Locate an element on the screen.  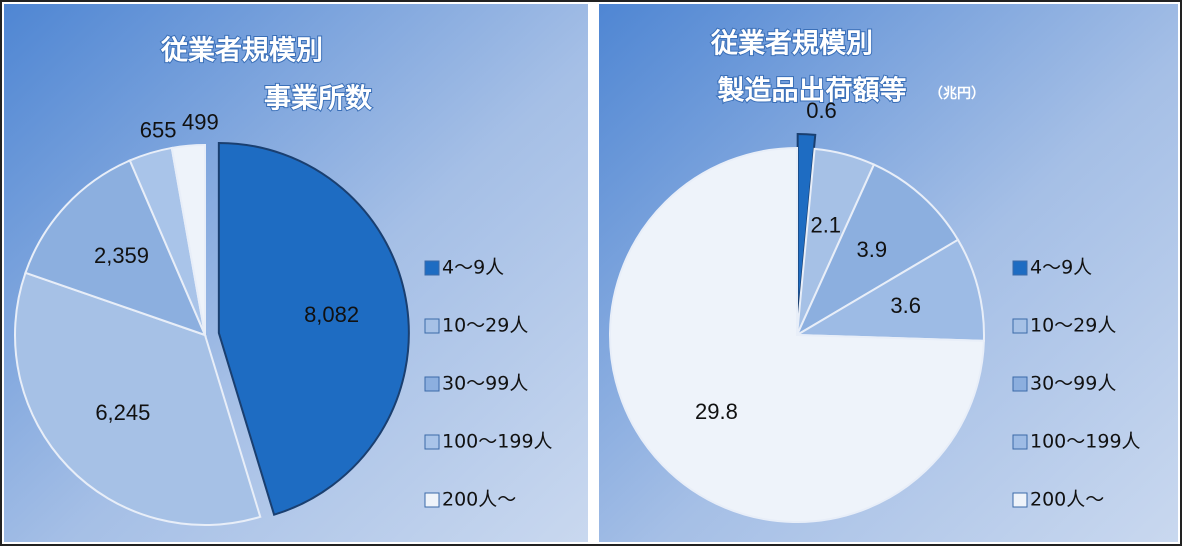
title-note: （兆円） is located at coordinates (957, 94).